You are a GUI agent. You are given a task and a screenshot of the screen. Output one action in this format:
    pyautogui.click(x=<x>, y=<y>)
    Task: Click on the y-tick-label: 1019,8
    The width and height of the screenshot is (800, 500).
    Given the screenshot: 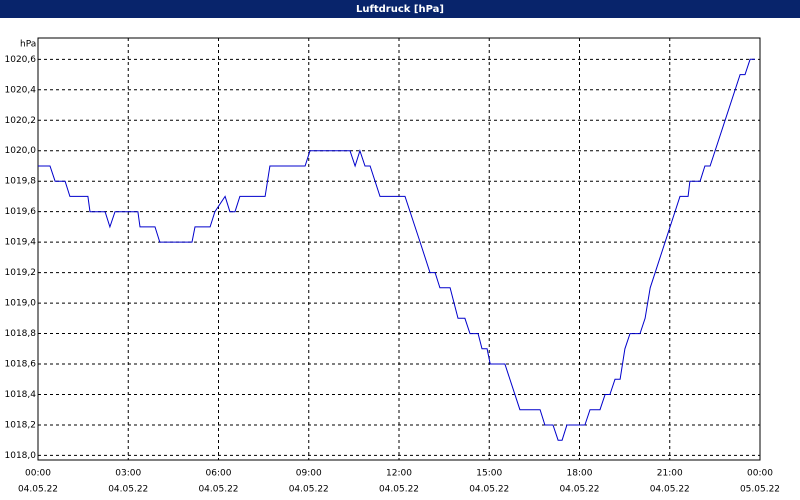 What is the action you would take?
    pyautogui.click(x=21, y=182)
    